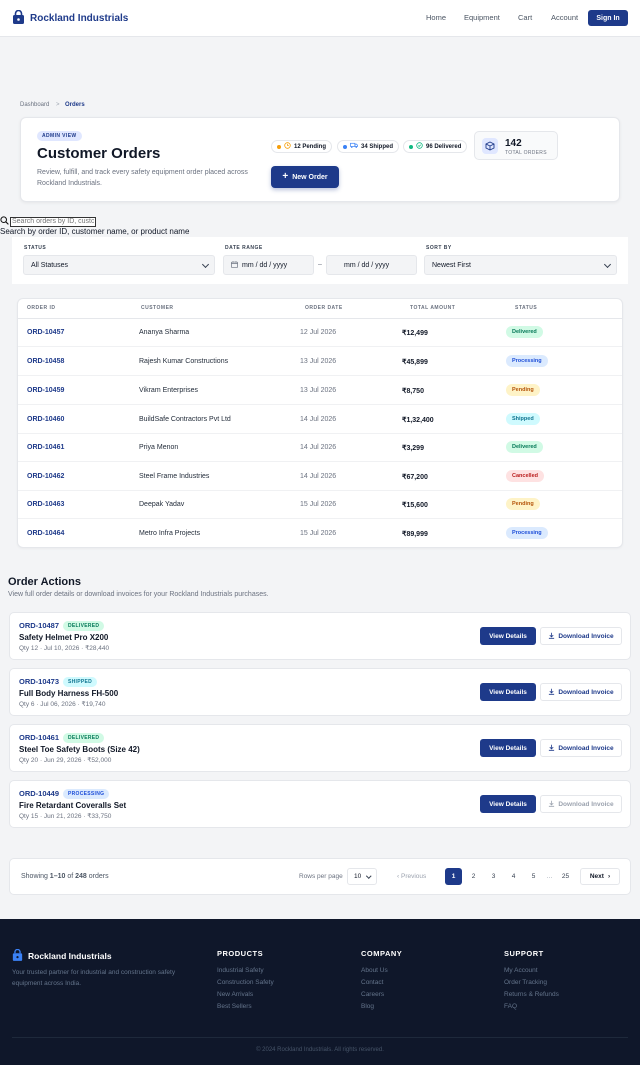 This screenshot has width=640, height=1065. What do you see at coordinates (65, 816) in the screenshot?
I see `order-meta: Qty 15 · Jun 21, 2026 · ₹33,750` at bounding box center [65, 816].